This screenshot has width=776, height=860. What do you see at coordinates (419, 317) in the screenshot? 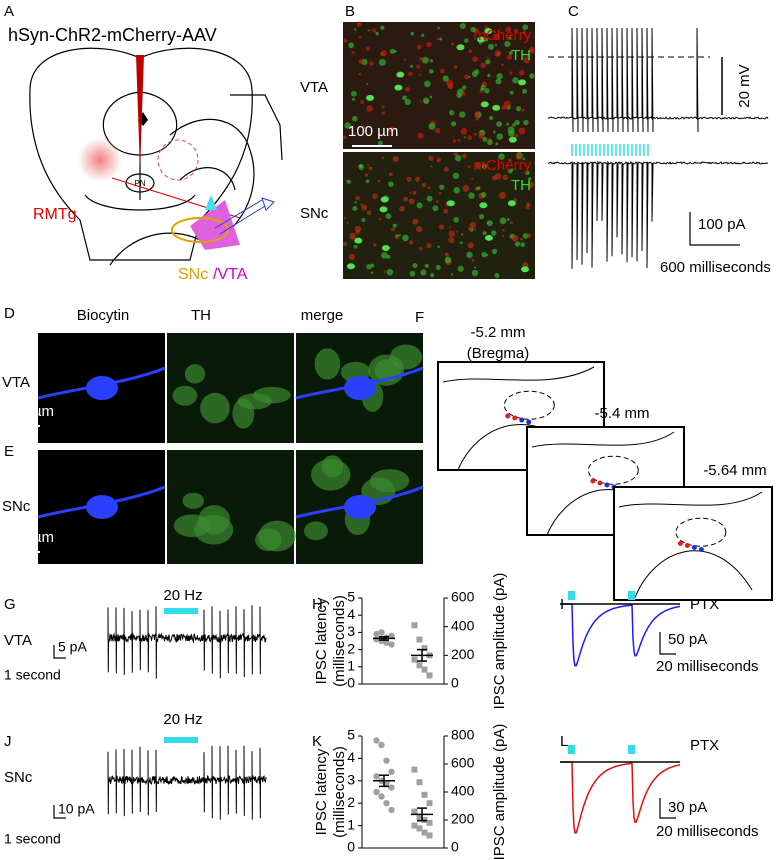
I see `panel-letter: F` at bounding box center [419, 317].